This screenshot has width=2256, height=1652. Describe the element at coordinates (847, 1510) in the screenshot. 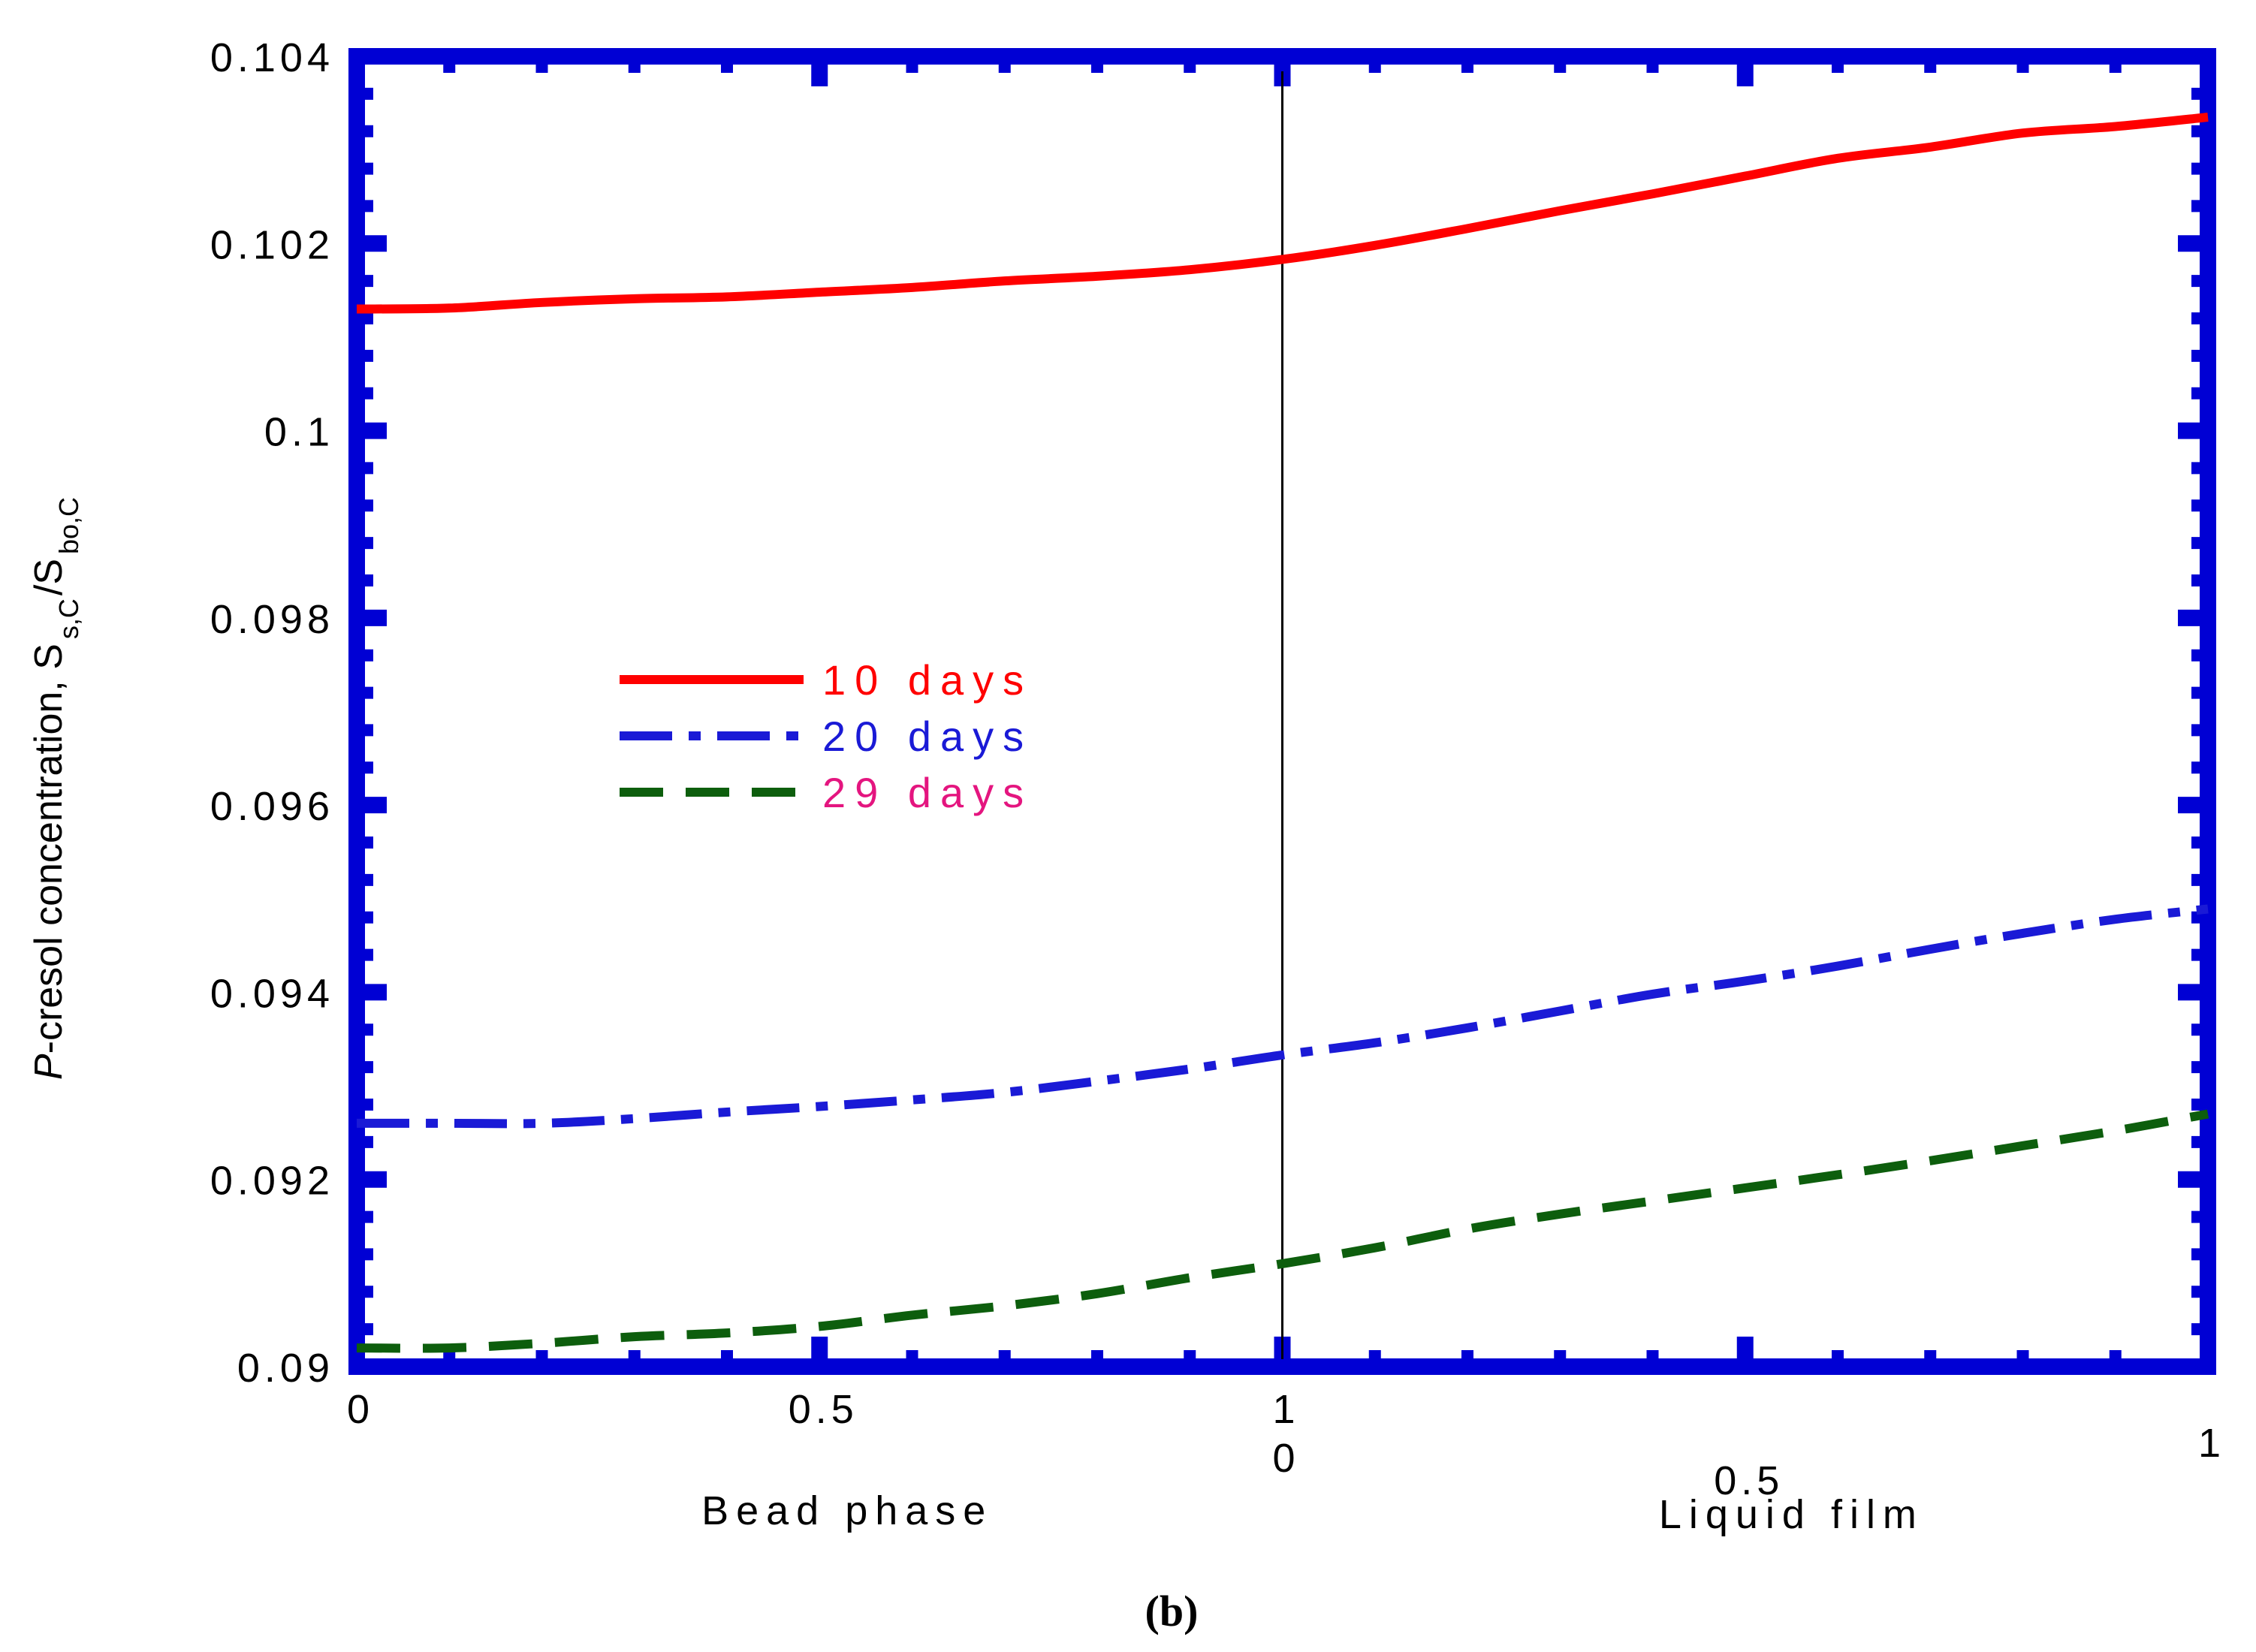

I see `x-axis-title-bead-phase: Bead phase` at that location.